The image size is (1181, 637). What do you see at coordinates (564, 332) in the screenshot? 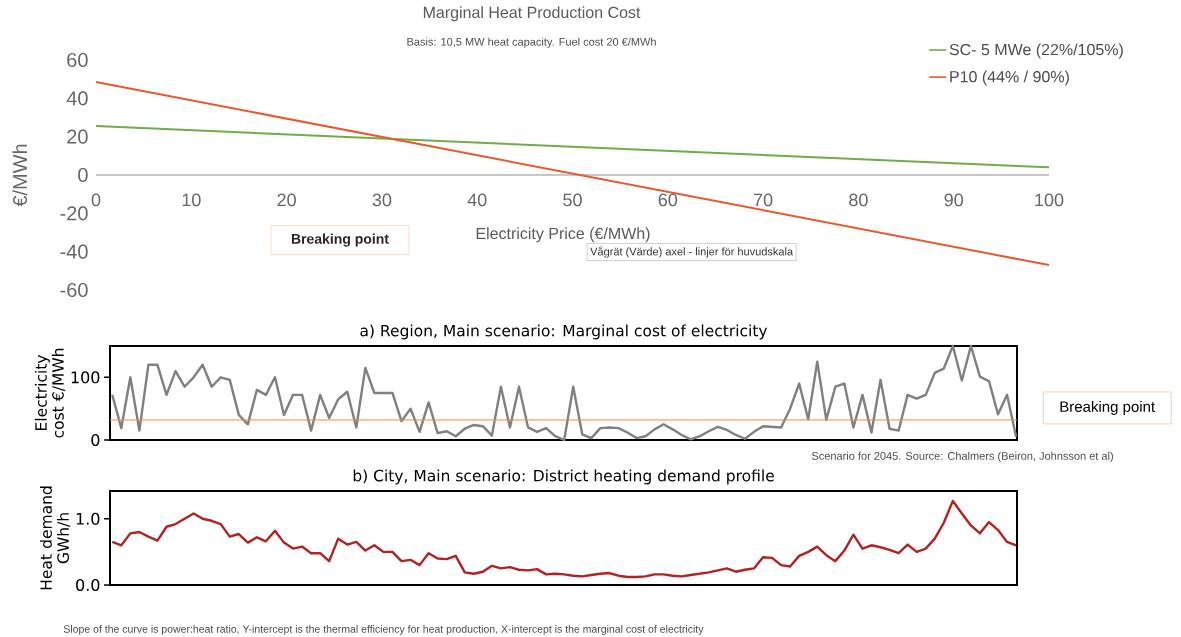
I see `chart-title: a) Region, Main scenario: Marginal cost of electricity` at bounding box center [564, 332].